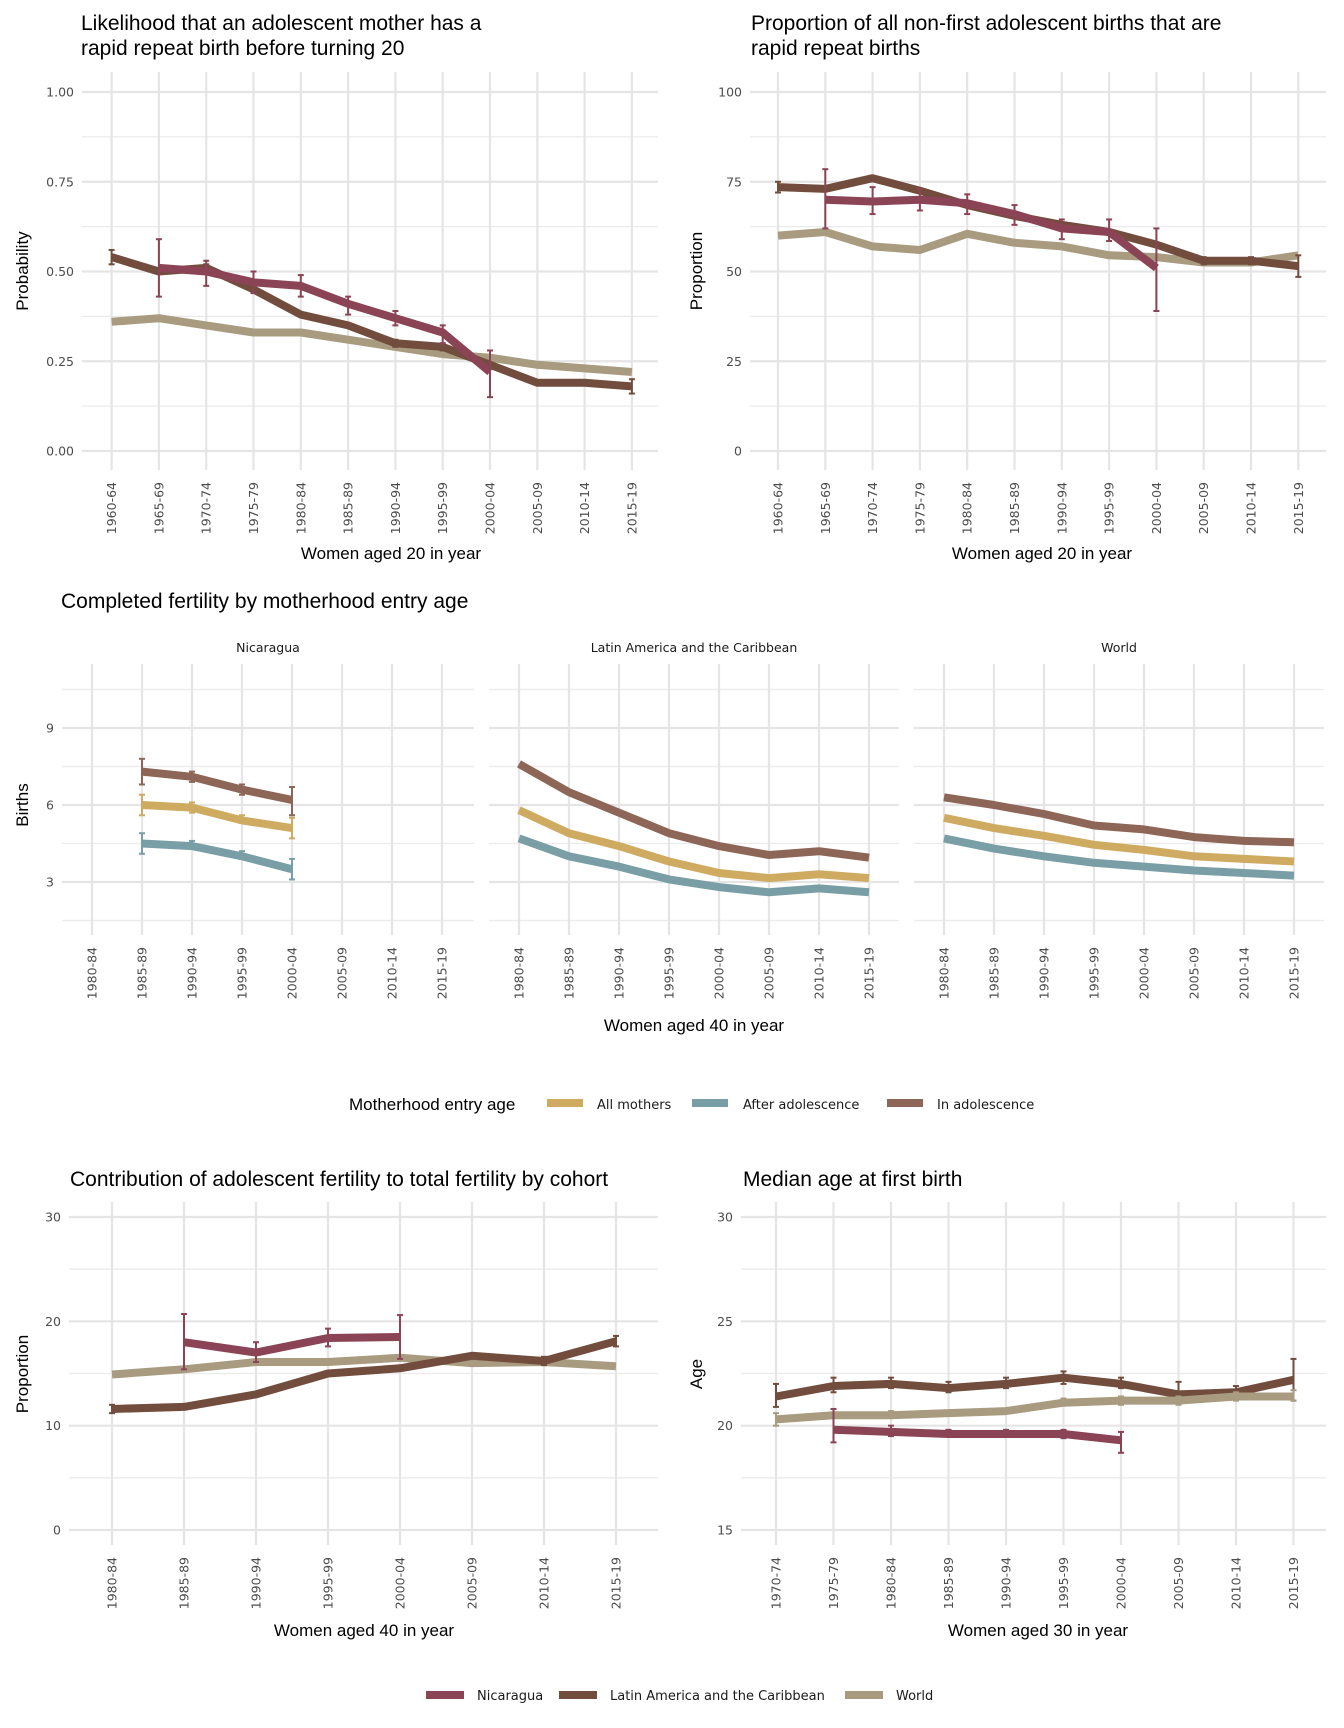  I want to click on series-in-adolescence, so click(1119, 820).